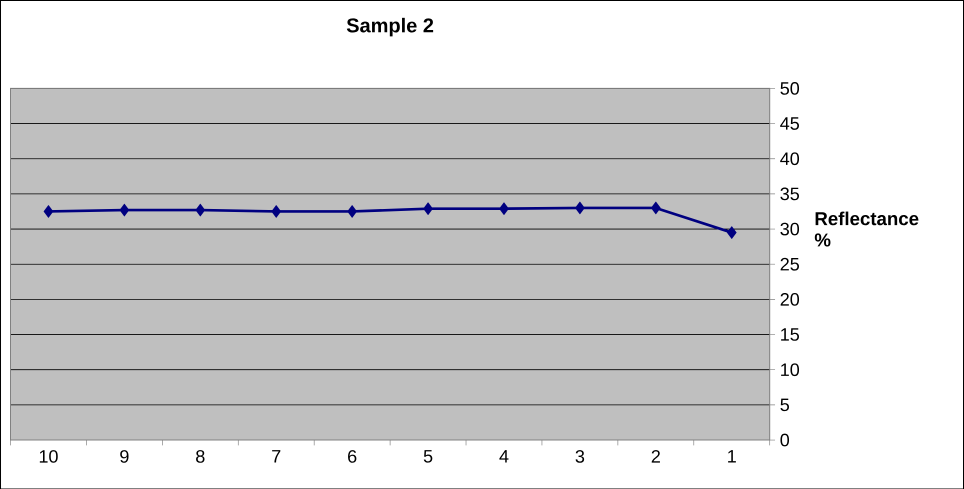  Describe the element at coordinates (580, 456) in the screenshot. I see `x-tick-label: 3` at that location.